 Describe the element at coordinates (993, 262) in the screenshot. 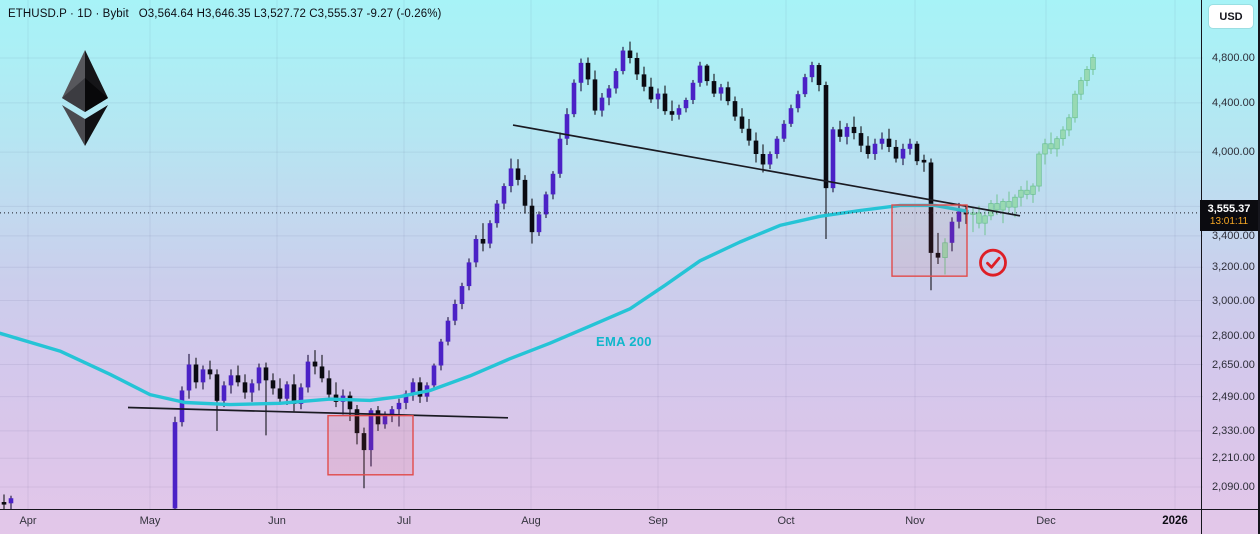

I see `check-circle-icon` at that location.